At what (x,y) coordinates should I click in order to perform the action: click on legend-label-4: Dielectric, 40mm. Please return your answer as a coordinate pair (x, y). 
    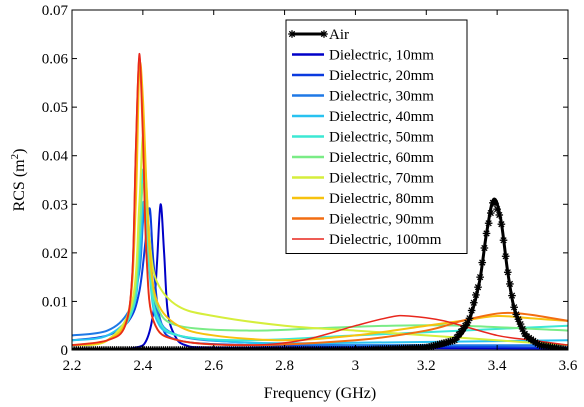
    Looking at the image, I should click on (381, 117).